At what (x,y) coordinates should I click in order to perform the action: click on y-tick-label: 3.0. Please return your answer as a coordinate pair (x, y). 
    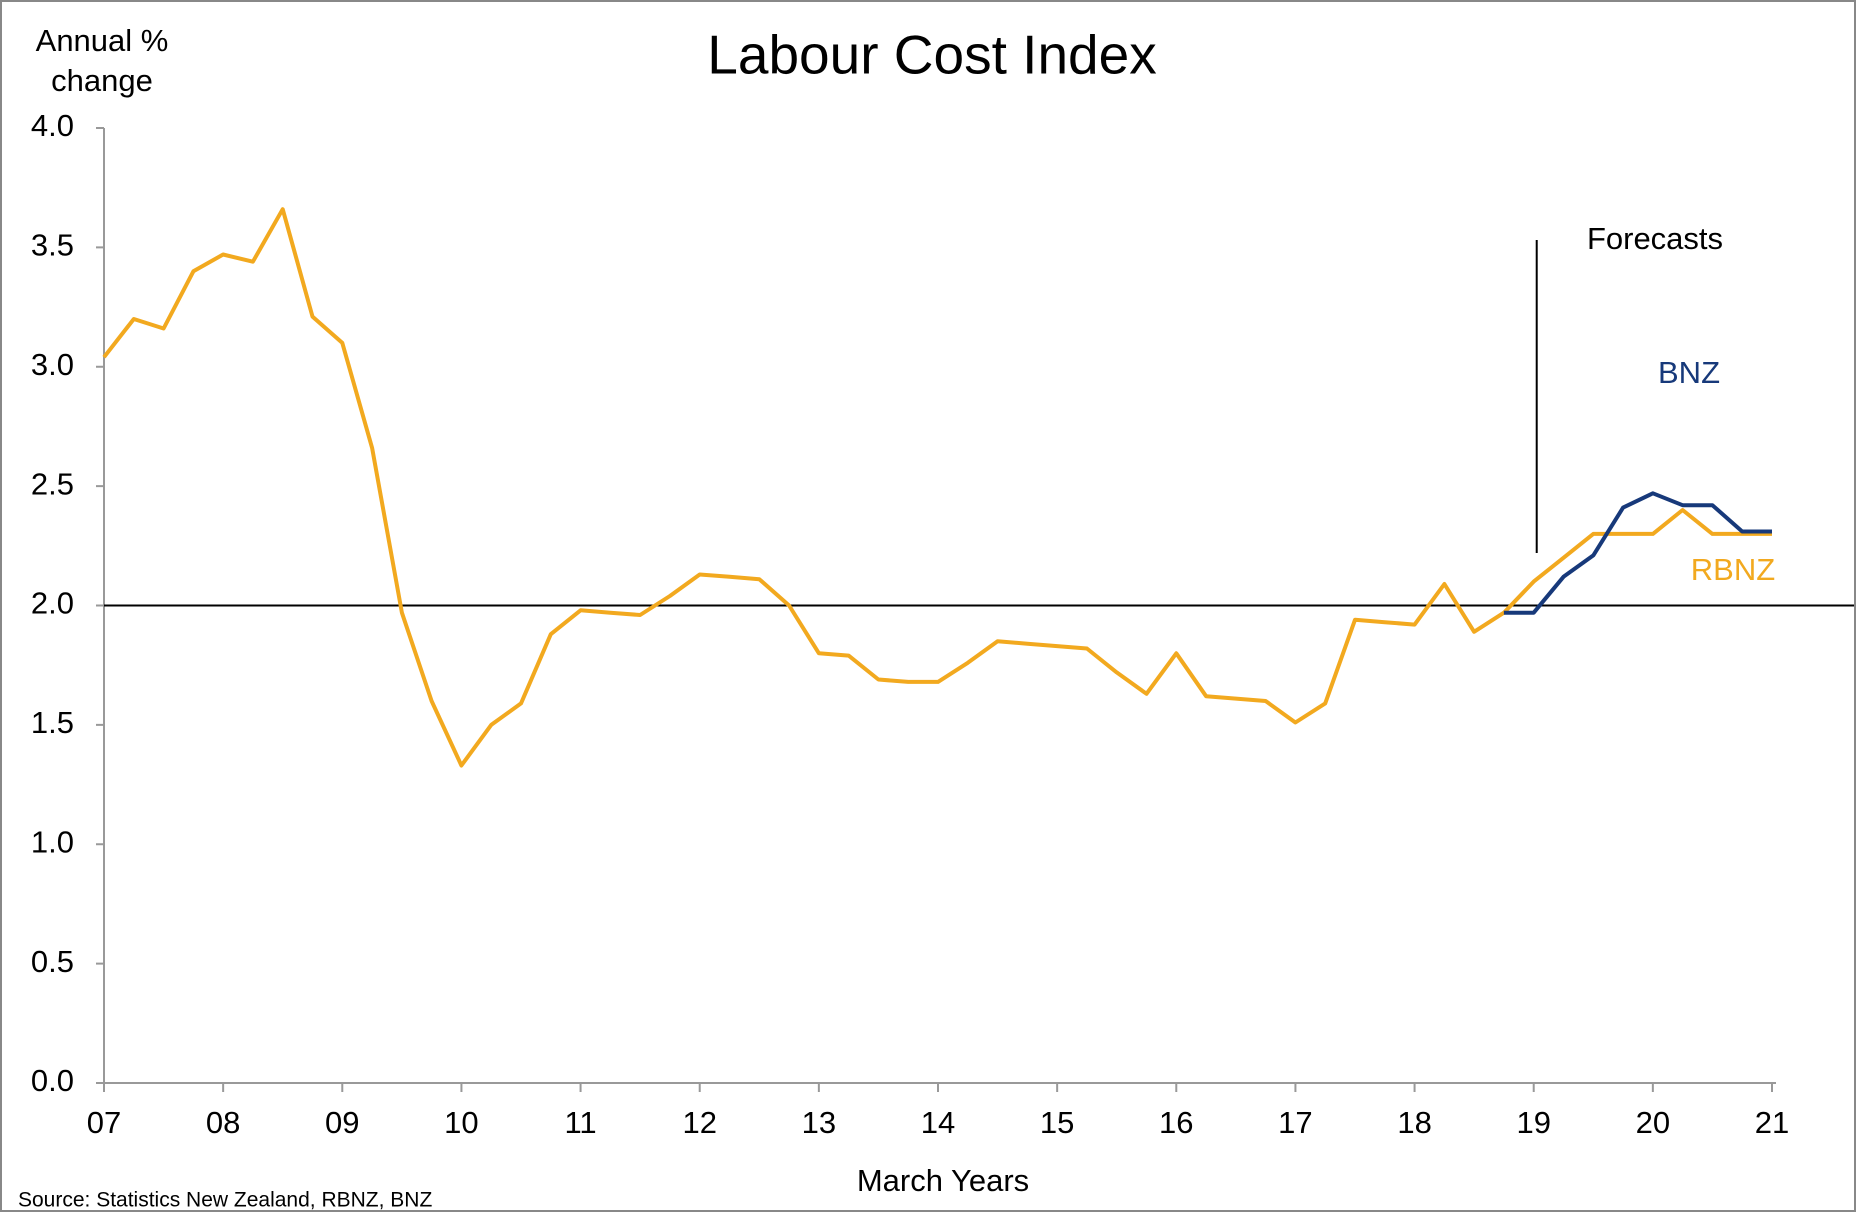
    Looking at the image, I should click on (52, 364).